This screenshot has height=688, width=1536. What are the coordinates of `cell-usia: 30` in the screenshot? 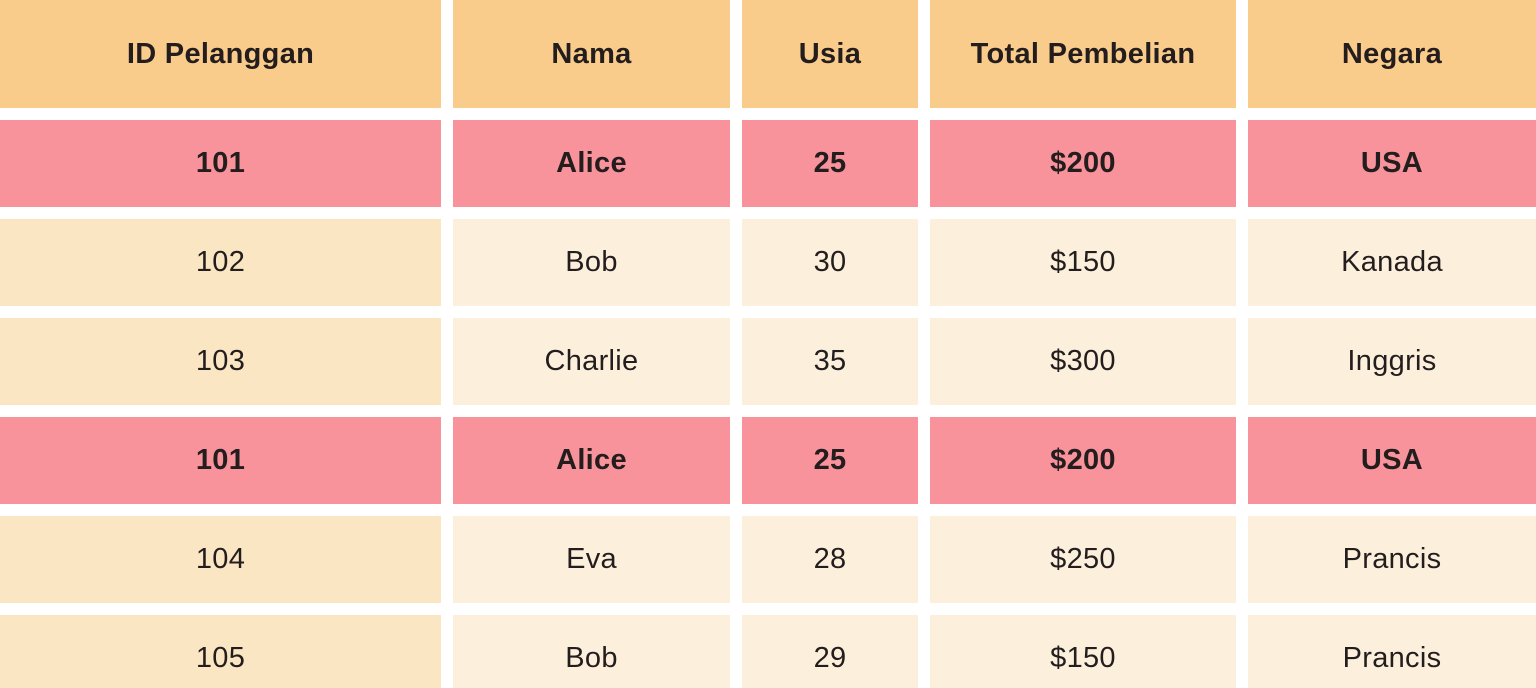 It's located at (830, 262).